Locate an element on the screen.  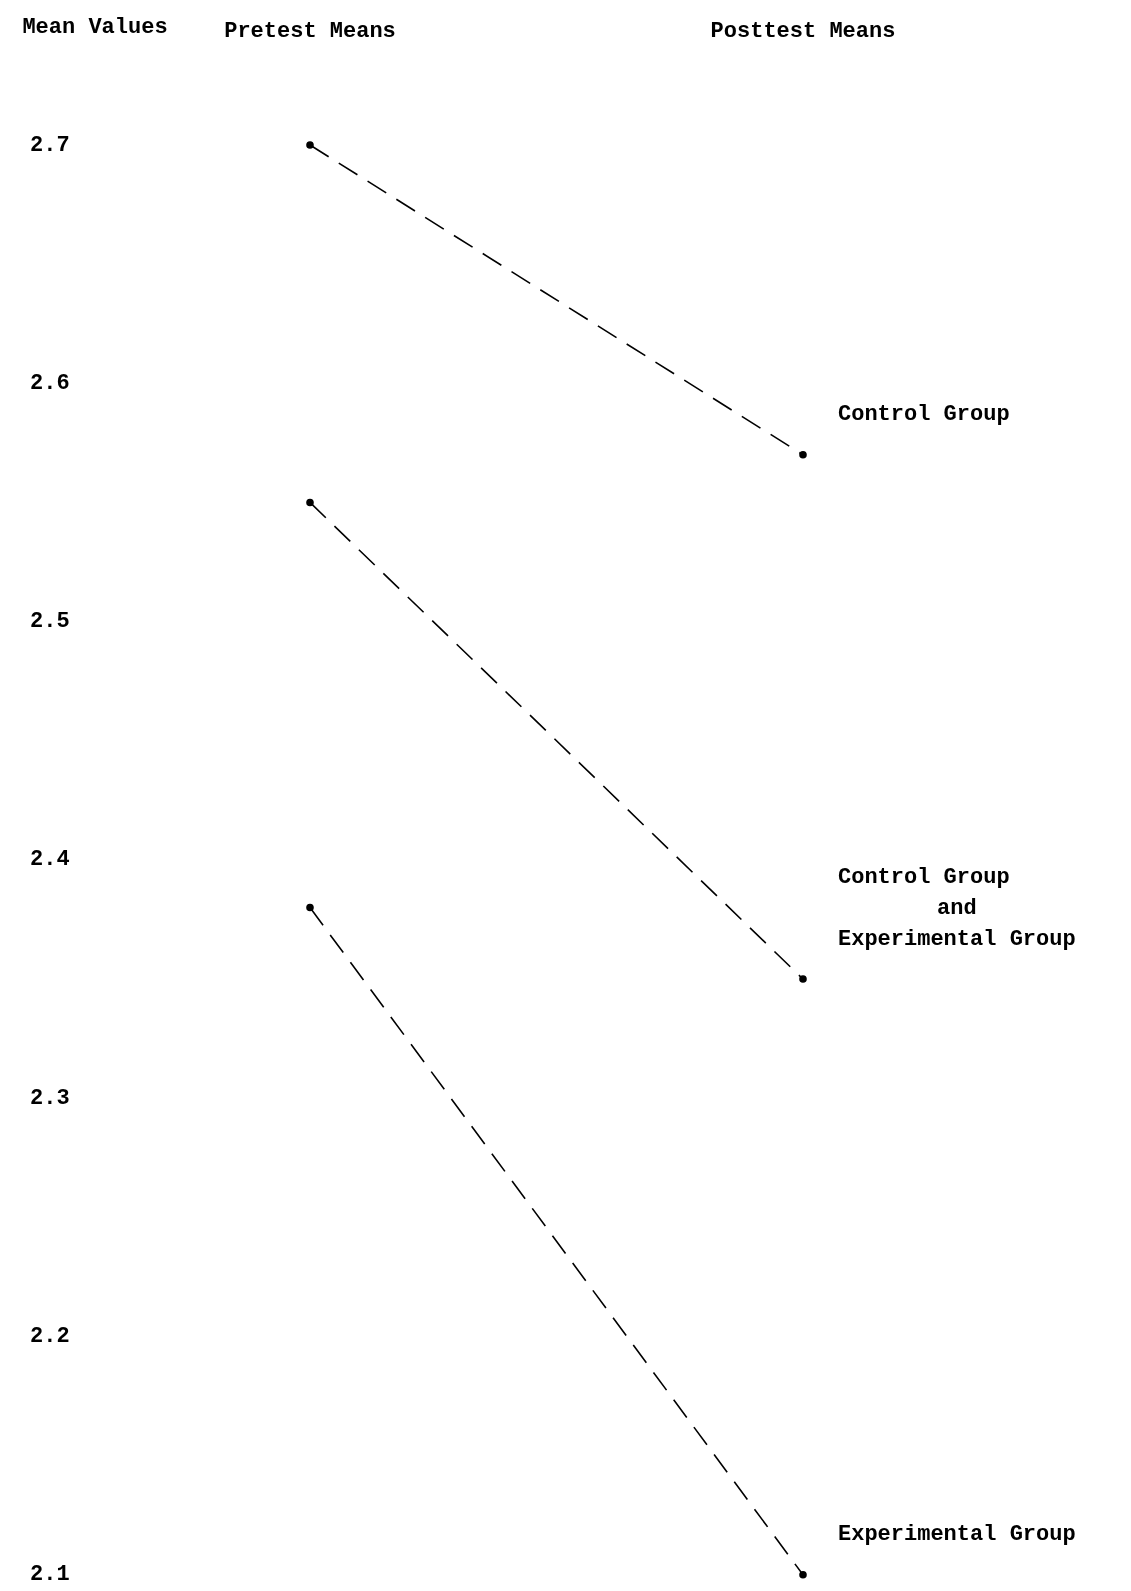
series-label: Experimental Group is located at coordinates (957, 1535).